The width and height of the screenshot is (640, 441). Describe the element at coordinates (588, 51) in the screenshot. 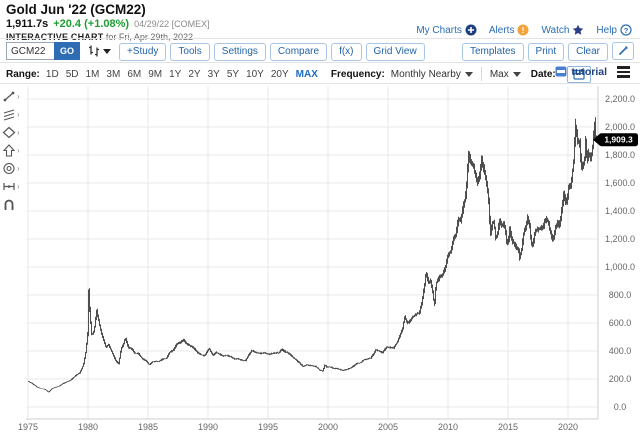

I see `toolbar-button-clear: Clear` at that location.